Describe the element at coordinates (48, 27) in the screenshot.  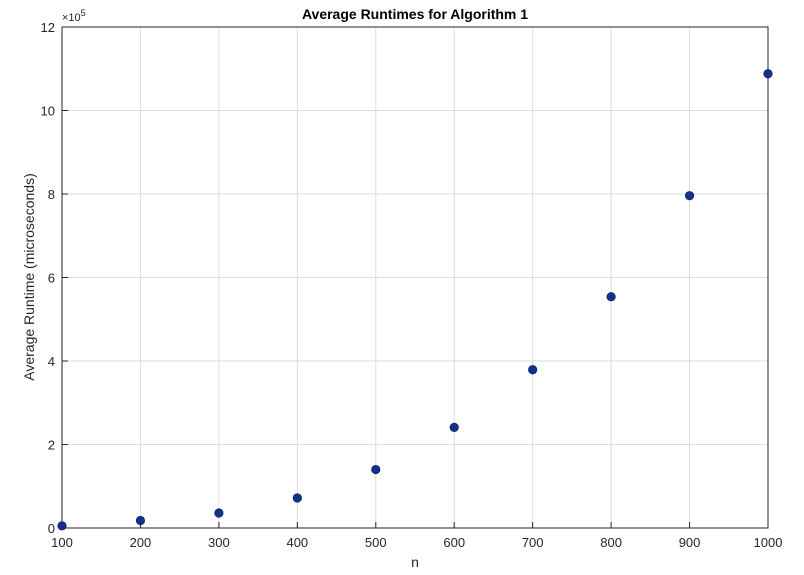
I see `y-tick-label: 12` at that location.